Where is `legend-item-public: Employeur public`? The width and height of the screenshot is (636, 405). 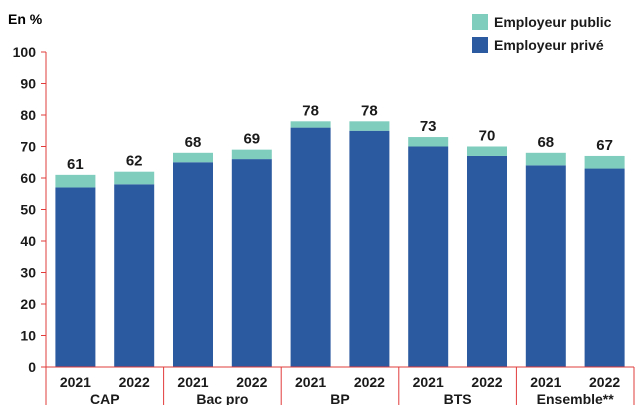
legend-item-public: Employeur public is located at coordinates (541, 21).